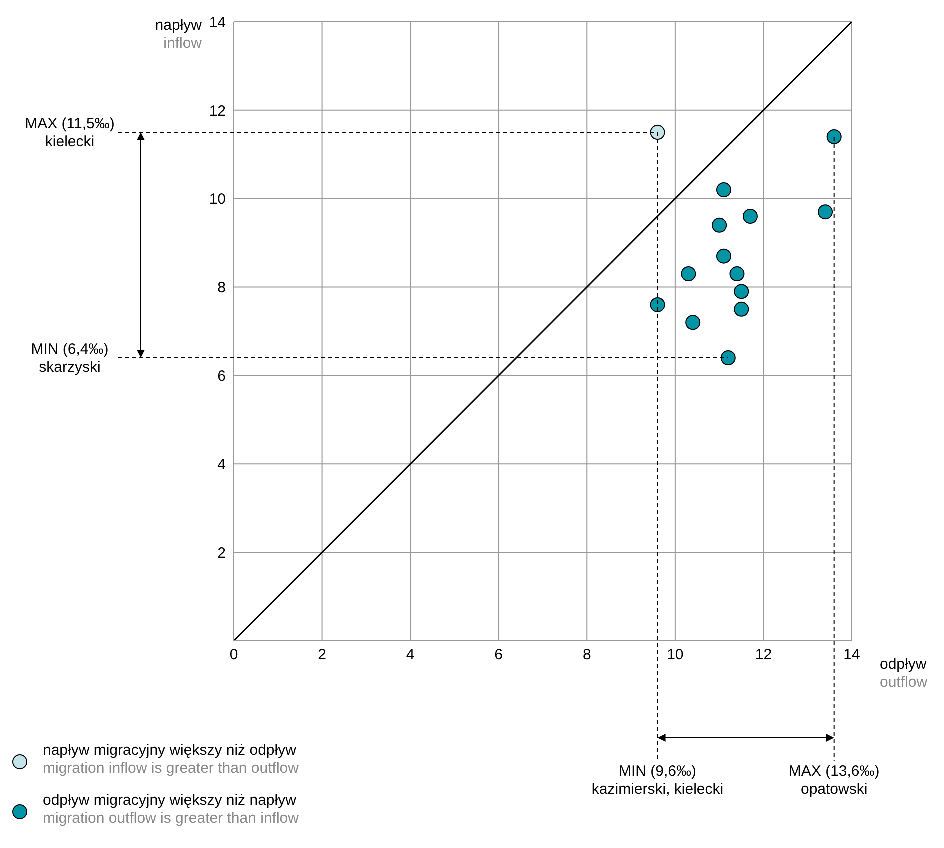 This screenshot has height=848, width=944. Describe the element at coordinates (834, 780) in the screenshot. I see `annotation: MAX (13,6‰) opatowski` at that location.